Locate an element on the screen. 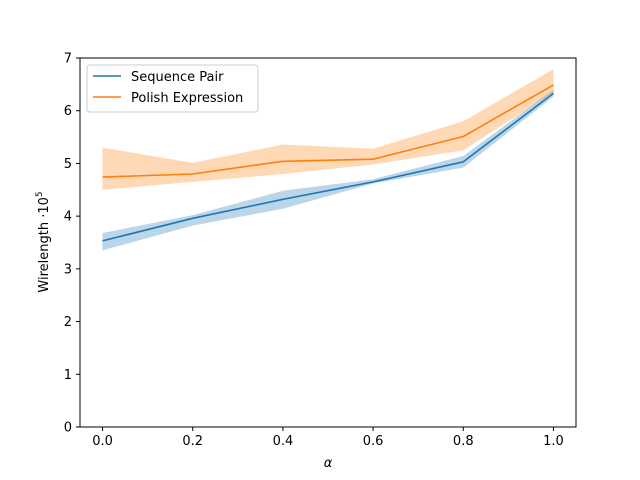 This screenshot has height=480, width=640. y-axis-ticks: 0 1 2 3 4 5 6 7 is located at coordinates (72, 244).